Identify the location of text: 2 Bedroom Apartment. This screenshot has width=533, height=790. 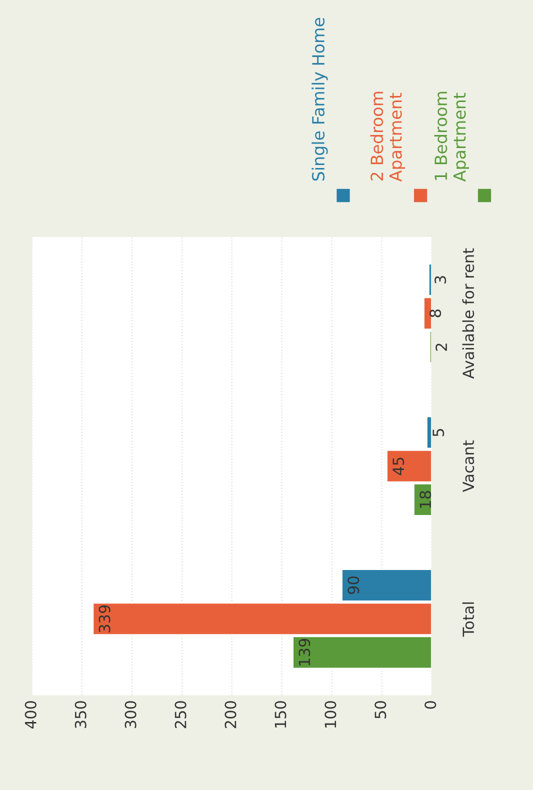
(388, 137).